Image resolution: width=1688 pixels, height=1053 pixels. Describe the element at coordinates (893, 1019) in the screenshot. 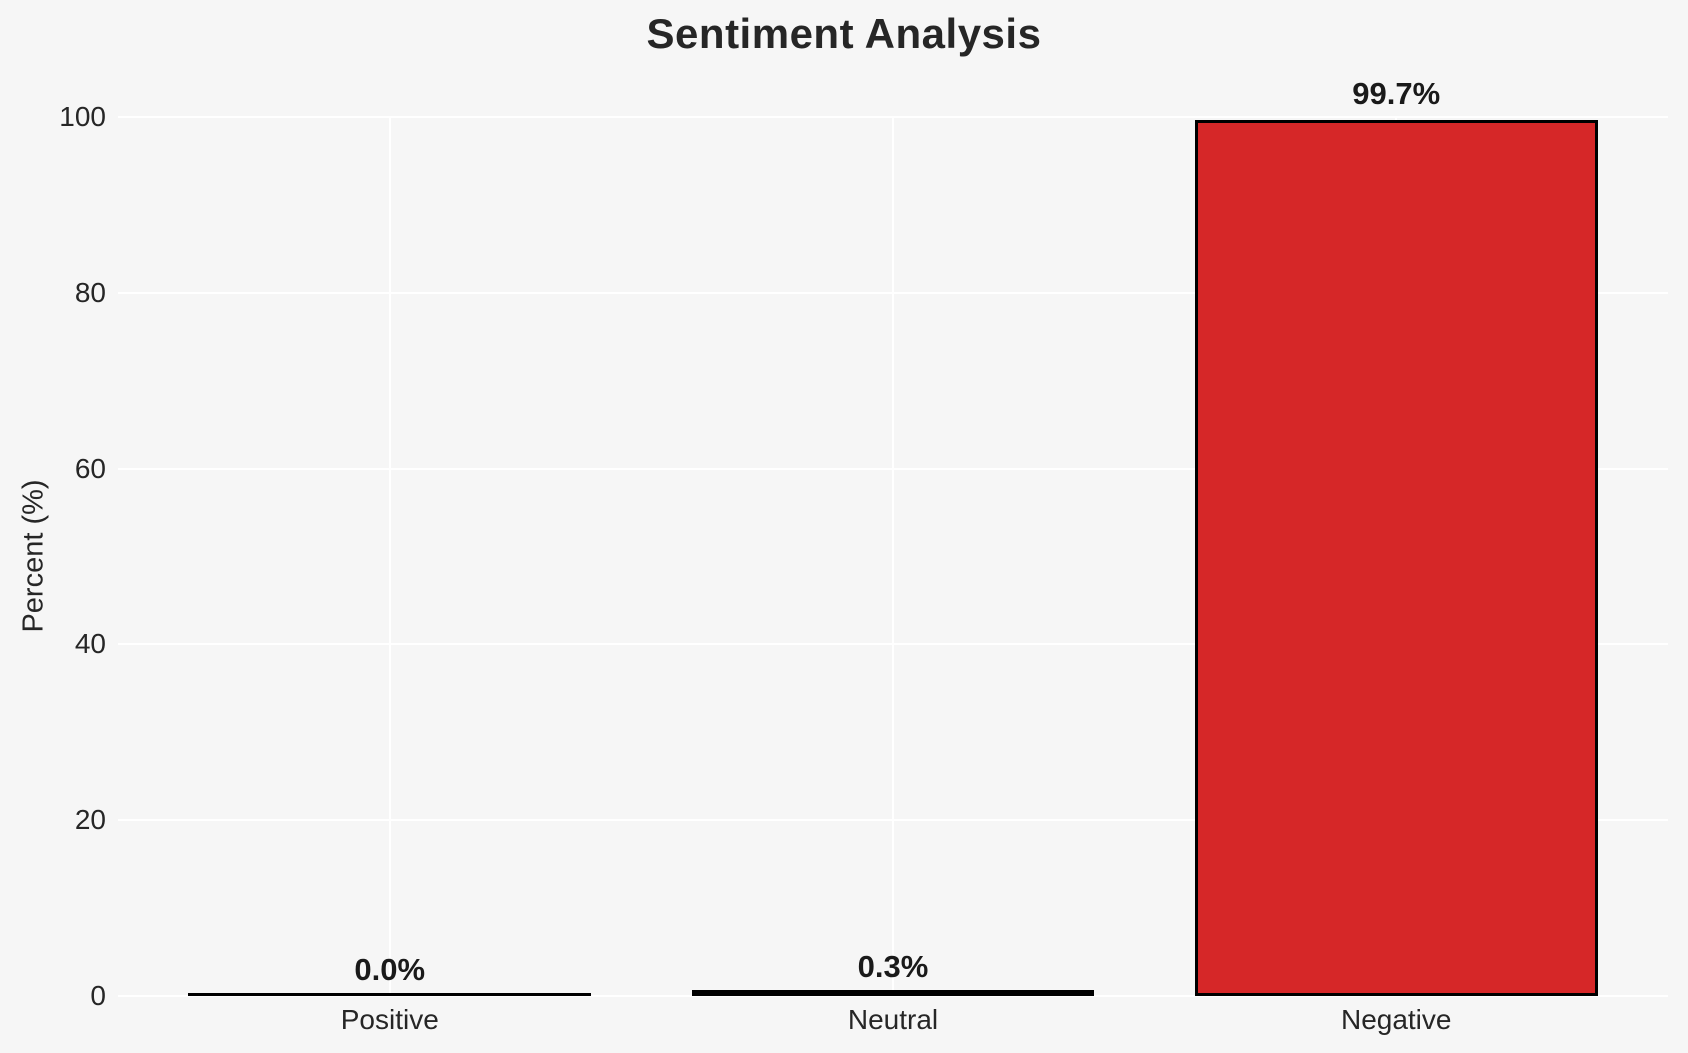

I see `xtick-neutral: Neutral` at that location.